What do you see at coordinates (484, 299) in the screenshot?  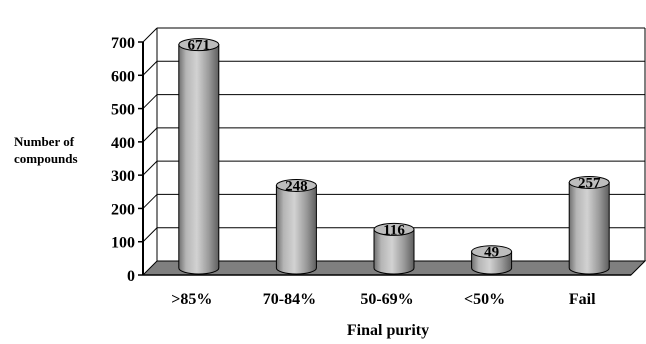 I see `x-tick-label-3: <50%` at bounding box center [484, 299].